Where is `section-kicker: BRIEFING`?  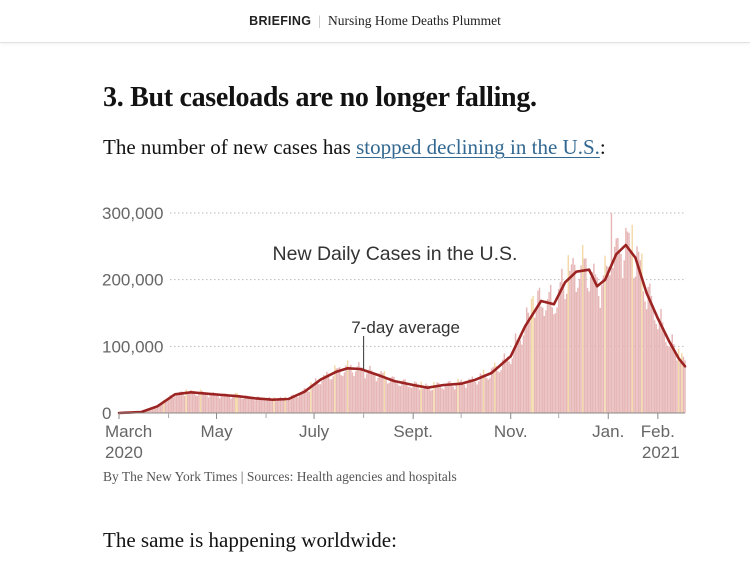 section-kicker: BRIEFING is located at coordinates (280, 21).